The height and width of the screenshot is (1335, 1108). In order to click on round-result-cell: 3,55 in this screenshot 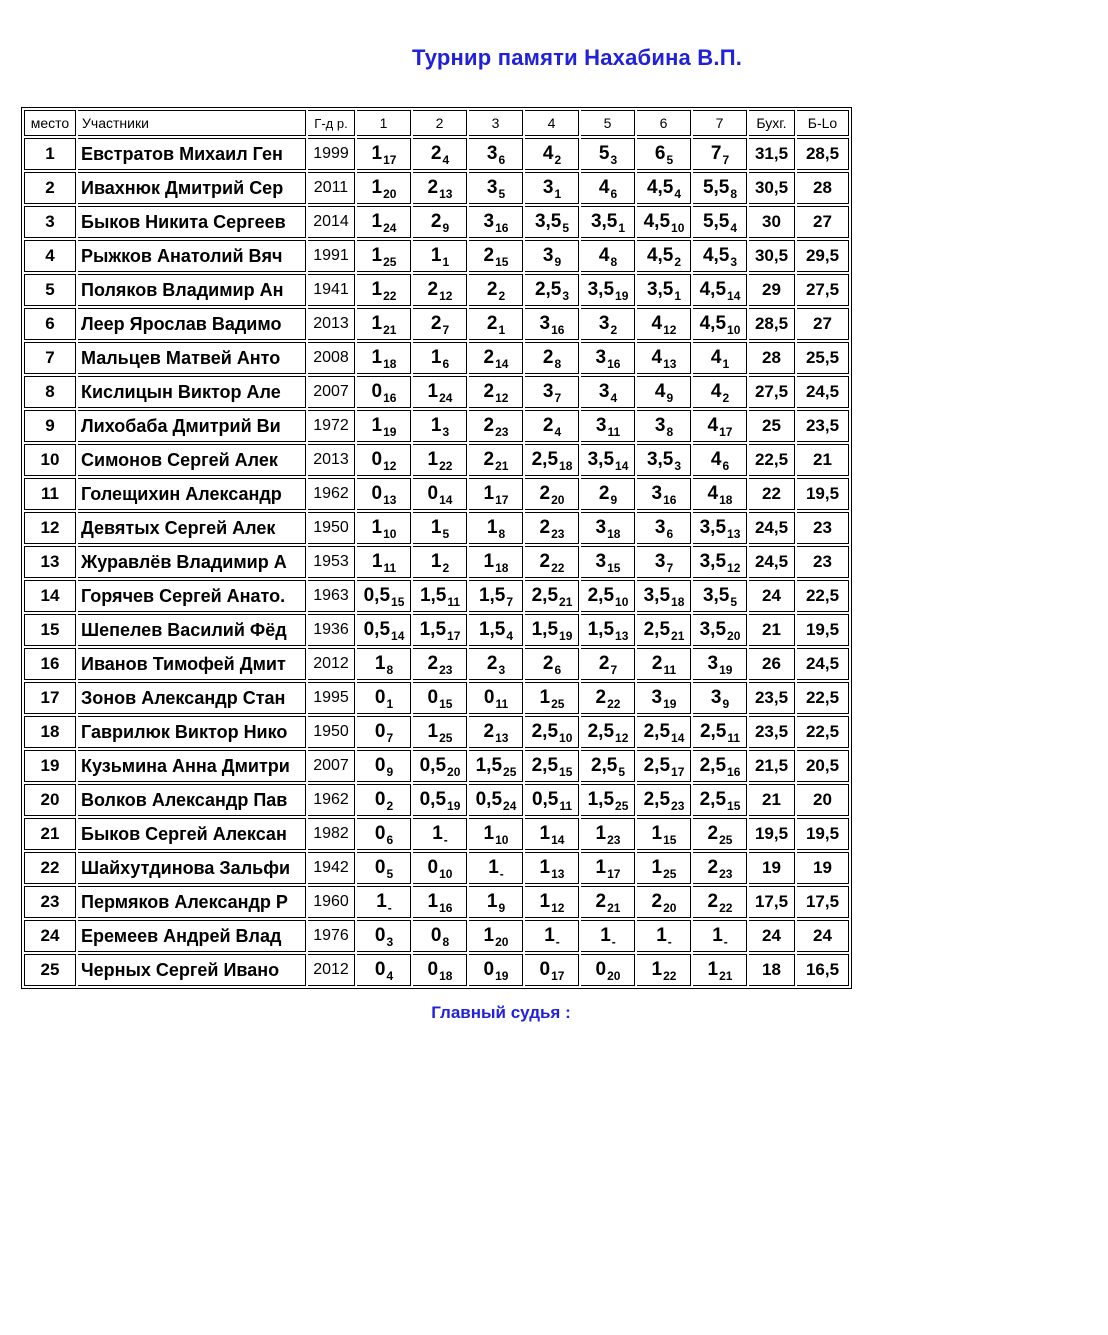, I will do `click(552, 222)`.